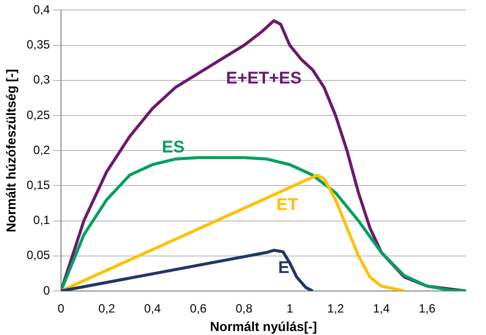 This screenshot has height=335, width=486. I want to click on y-tick-label: 0,4, so click(41, 9).